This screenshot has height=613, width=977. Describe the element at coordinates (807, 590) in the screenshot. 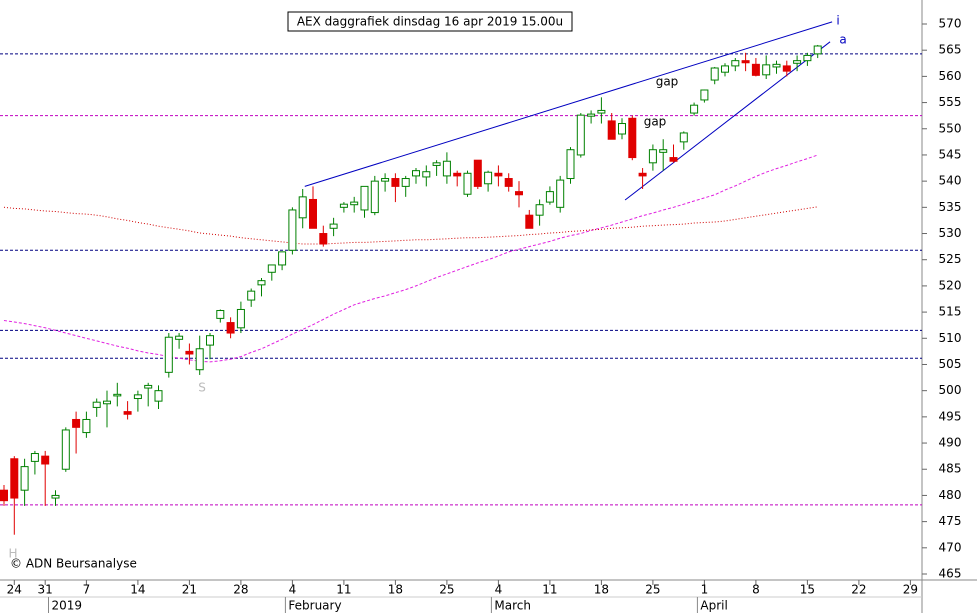

I see `x-tick-label: 15` at that location.